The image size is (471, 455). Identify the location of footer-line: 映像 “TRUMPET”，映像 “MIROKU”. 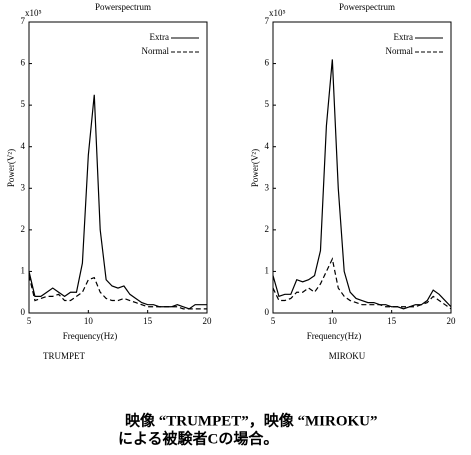
(251, 420).